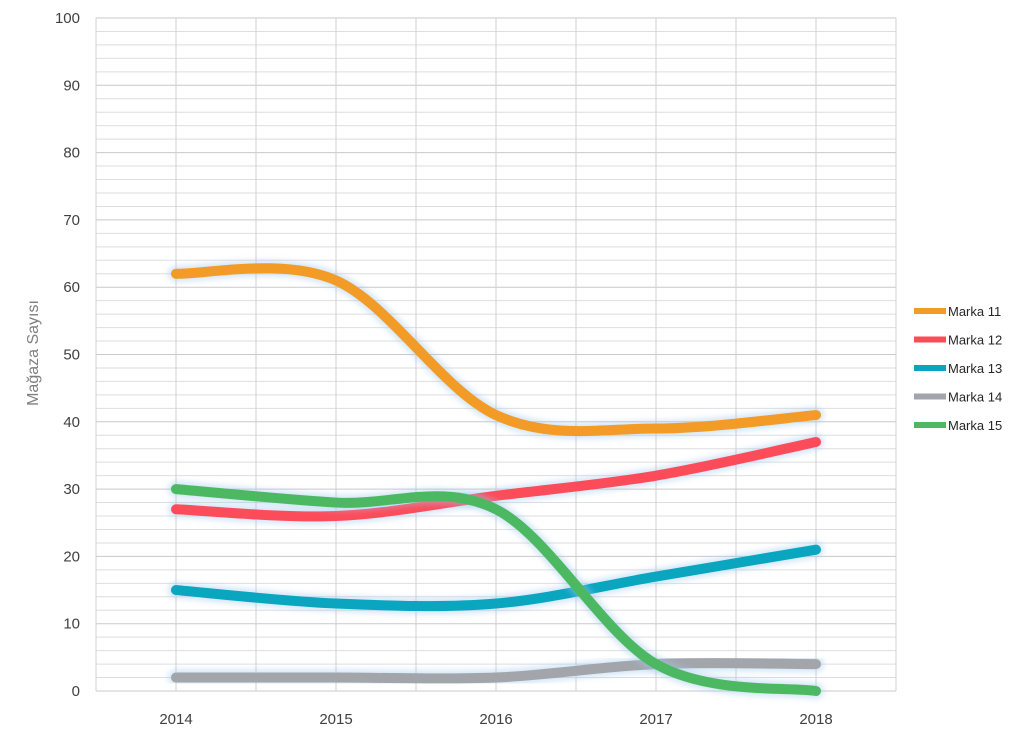 This screenshot has height=737, width=1024. What do you see at coordinates (71, 422) in the screenshot?
I see `y-tick-label: 40` at bounding box center [71, 422].